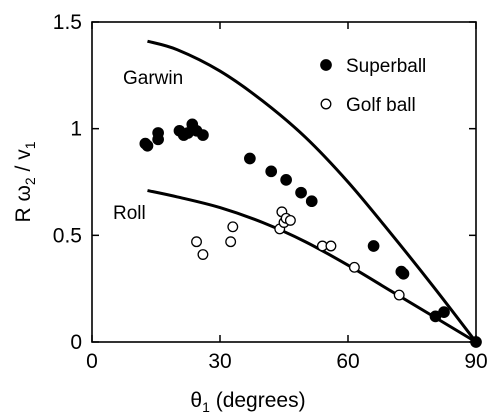 Image resolution: width=494 pixels, height=417 pixels. What do you see at coordinates (247, 402) in the screenshot?
I see `x-axis-label: θ1 (degrees)` at bounding box center [247, 402].